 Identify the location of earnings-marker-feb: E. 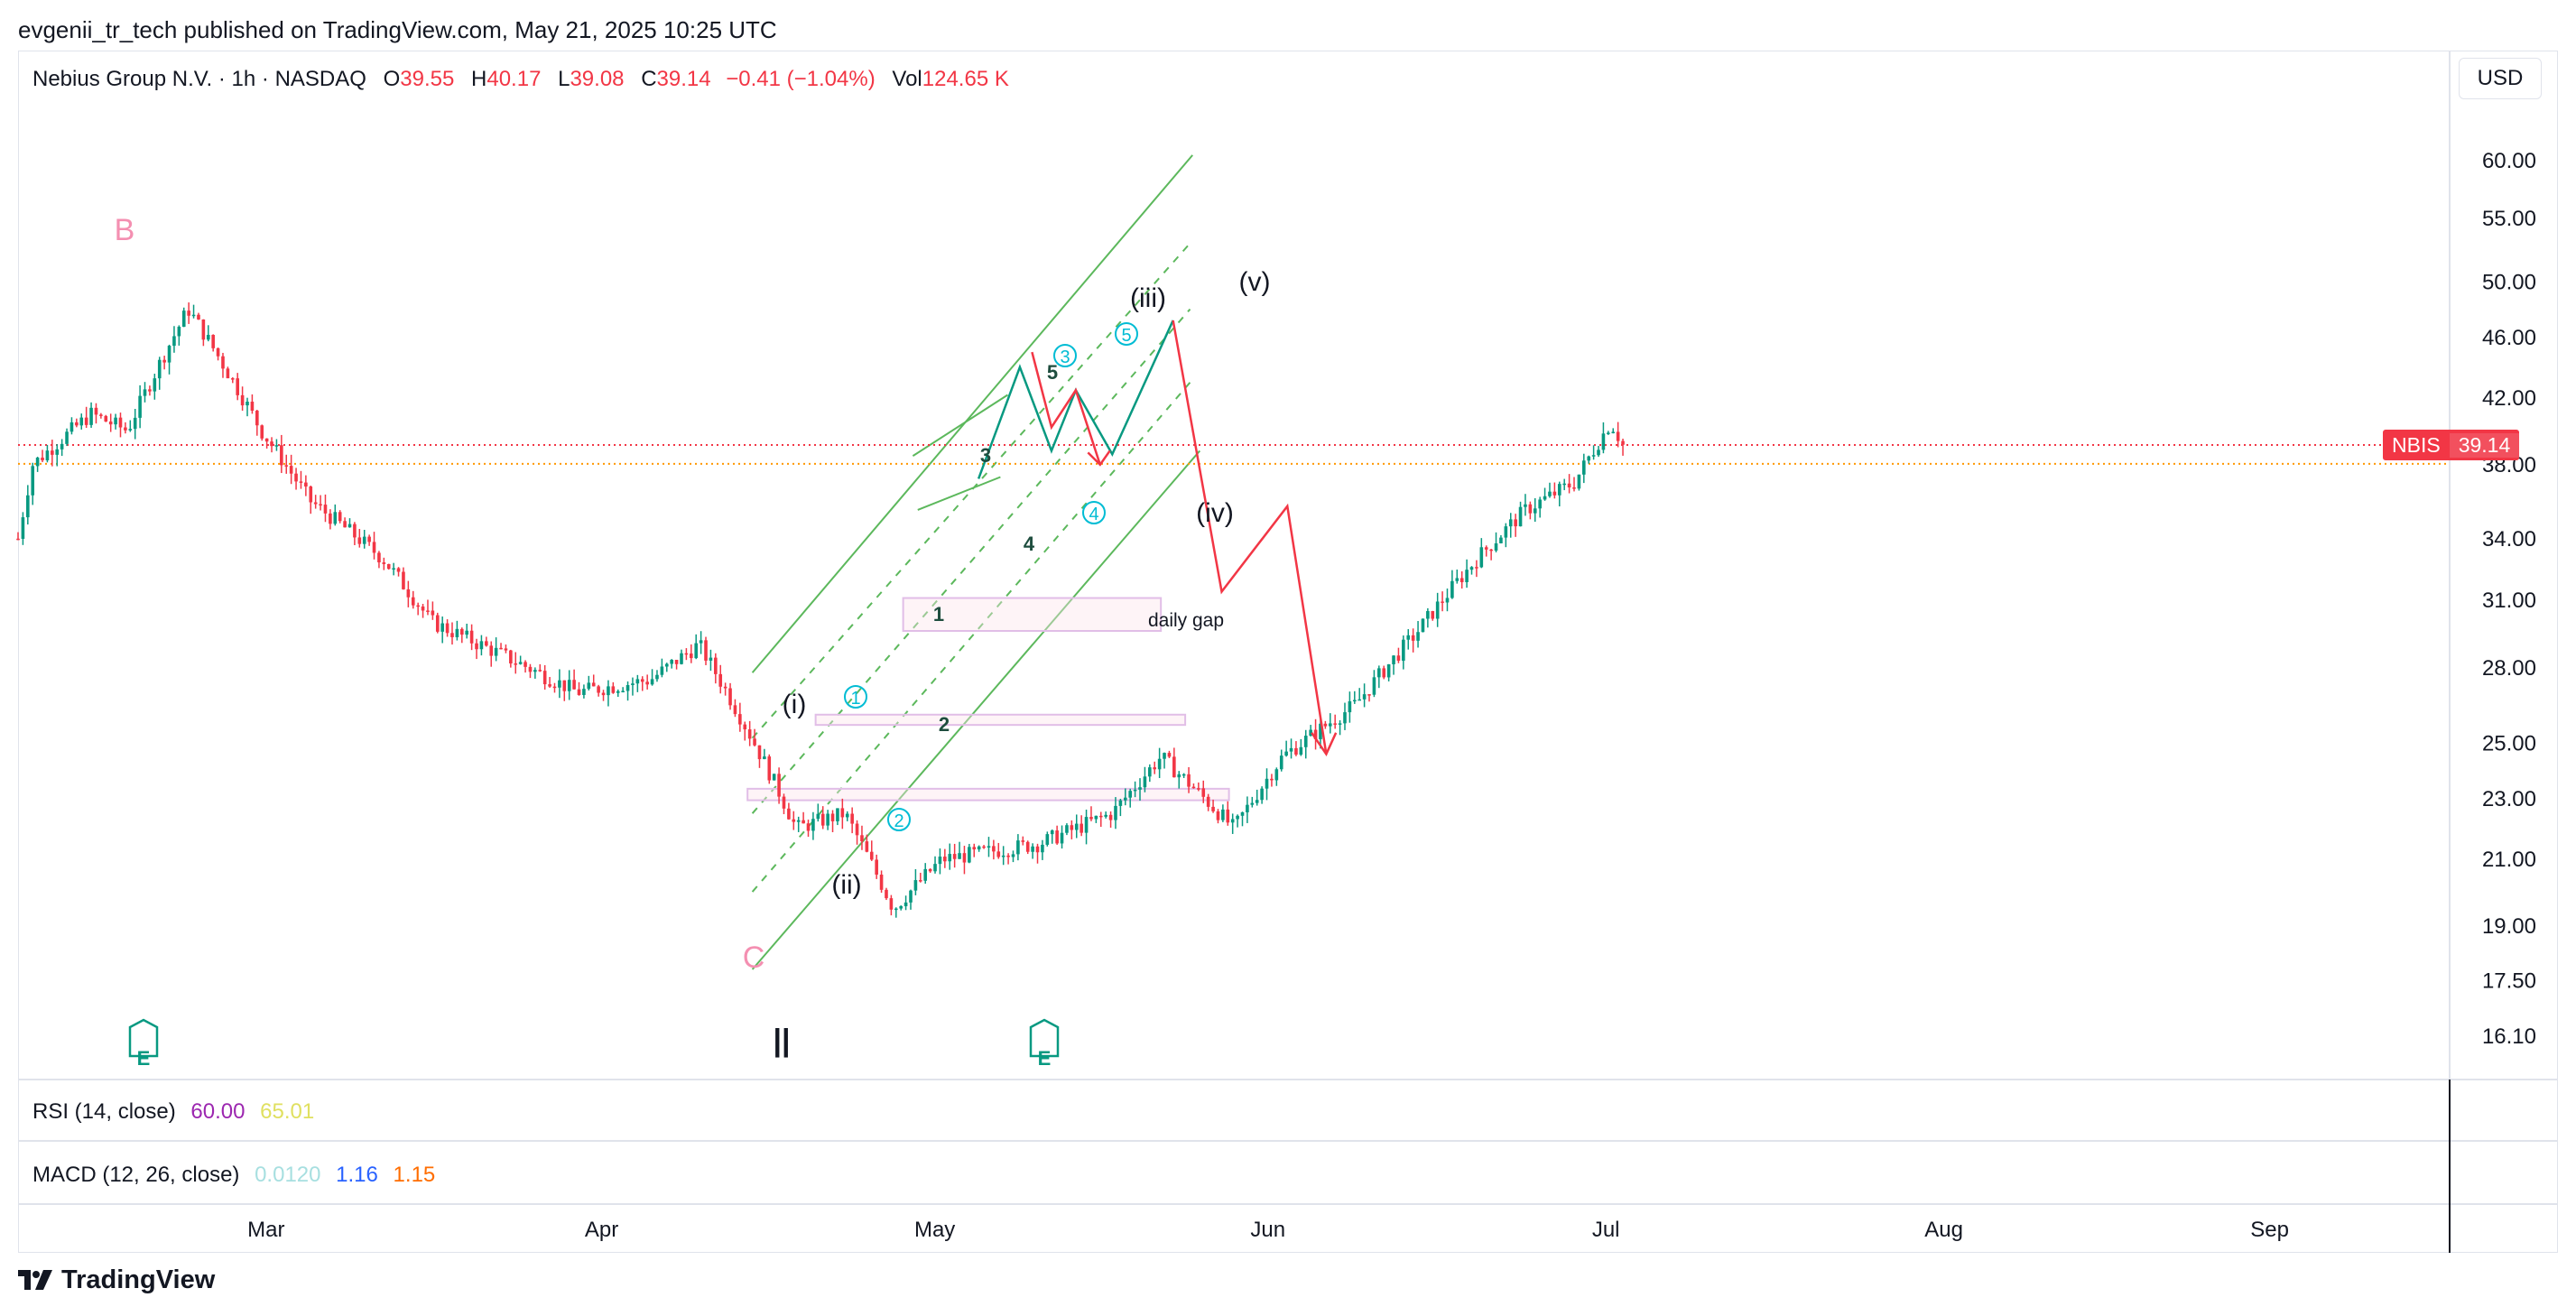
(144, 1044).